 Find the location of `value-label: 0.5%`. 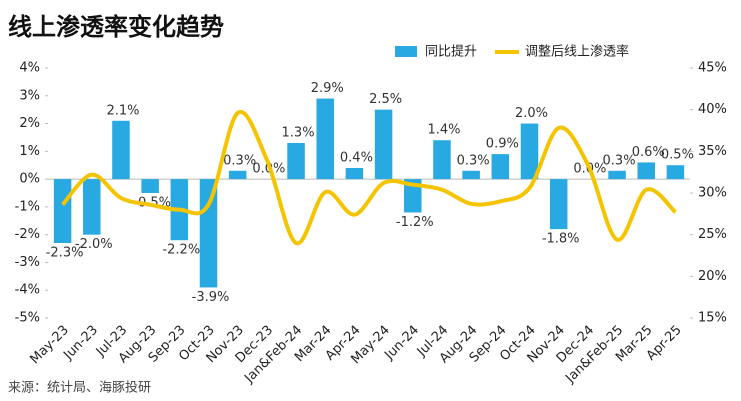

value-label: 0.5% is located at coordinates (677, 155).